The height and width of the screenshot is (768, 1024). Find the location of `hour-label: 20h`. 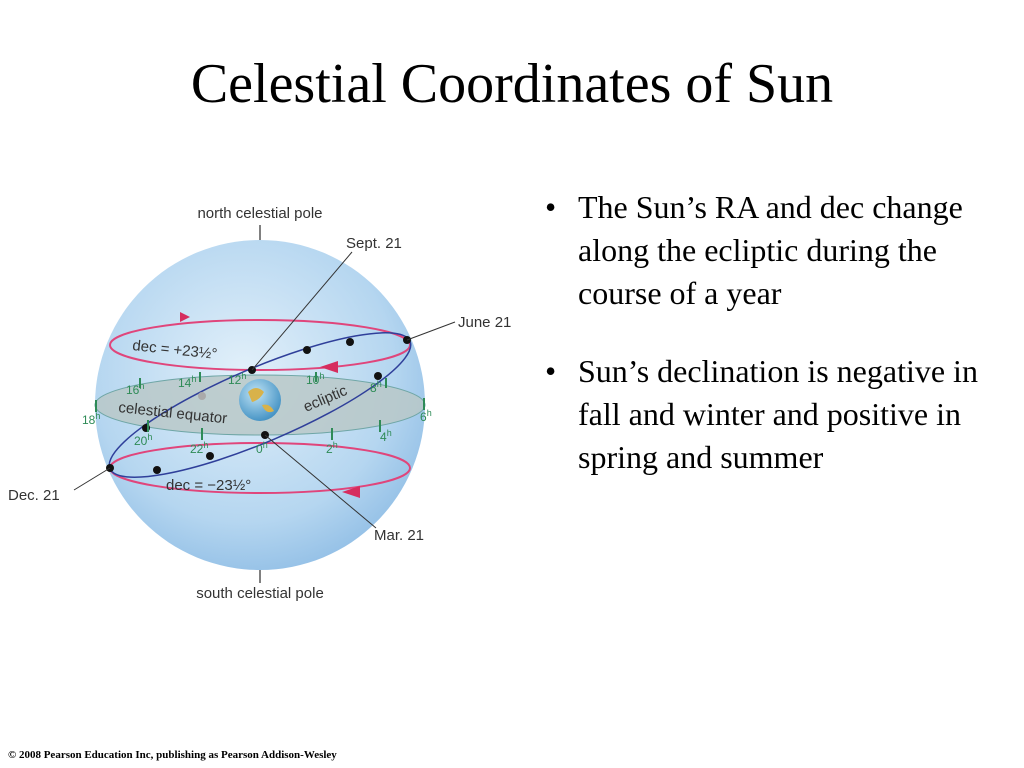

hour-label: 20h is located at coordinates (143, 440).